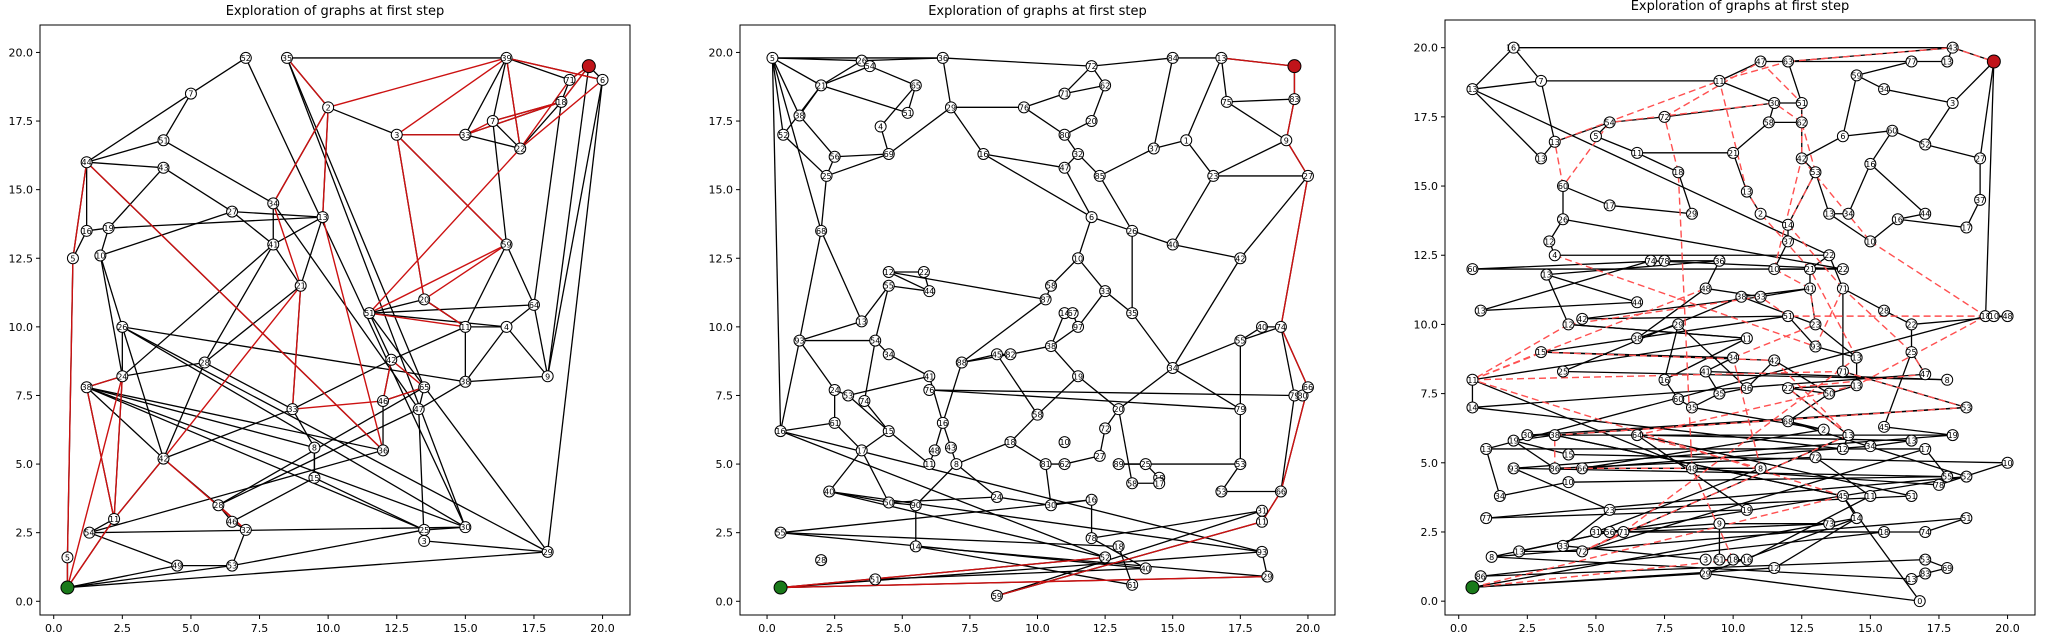 The image size is (2052, 642). Describe the element at coordinates (1911, 324) in the screenshot. I see `graph-node: 22` at that location.